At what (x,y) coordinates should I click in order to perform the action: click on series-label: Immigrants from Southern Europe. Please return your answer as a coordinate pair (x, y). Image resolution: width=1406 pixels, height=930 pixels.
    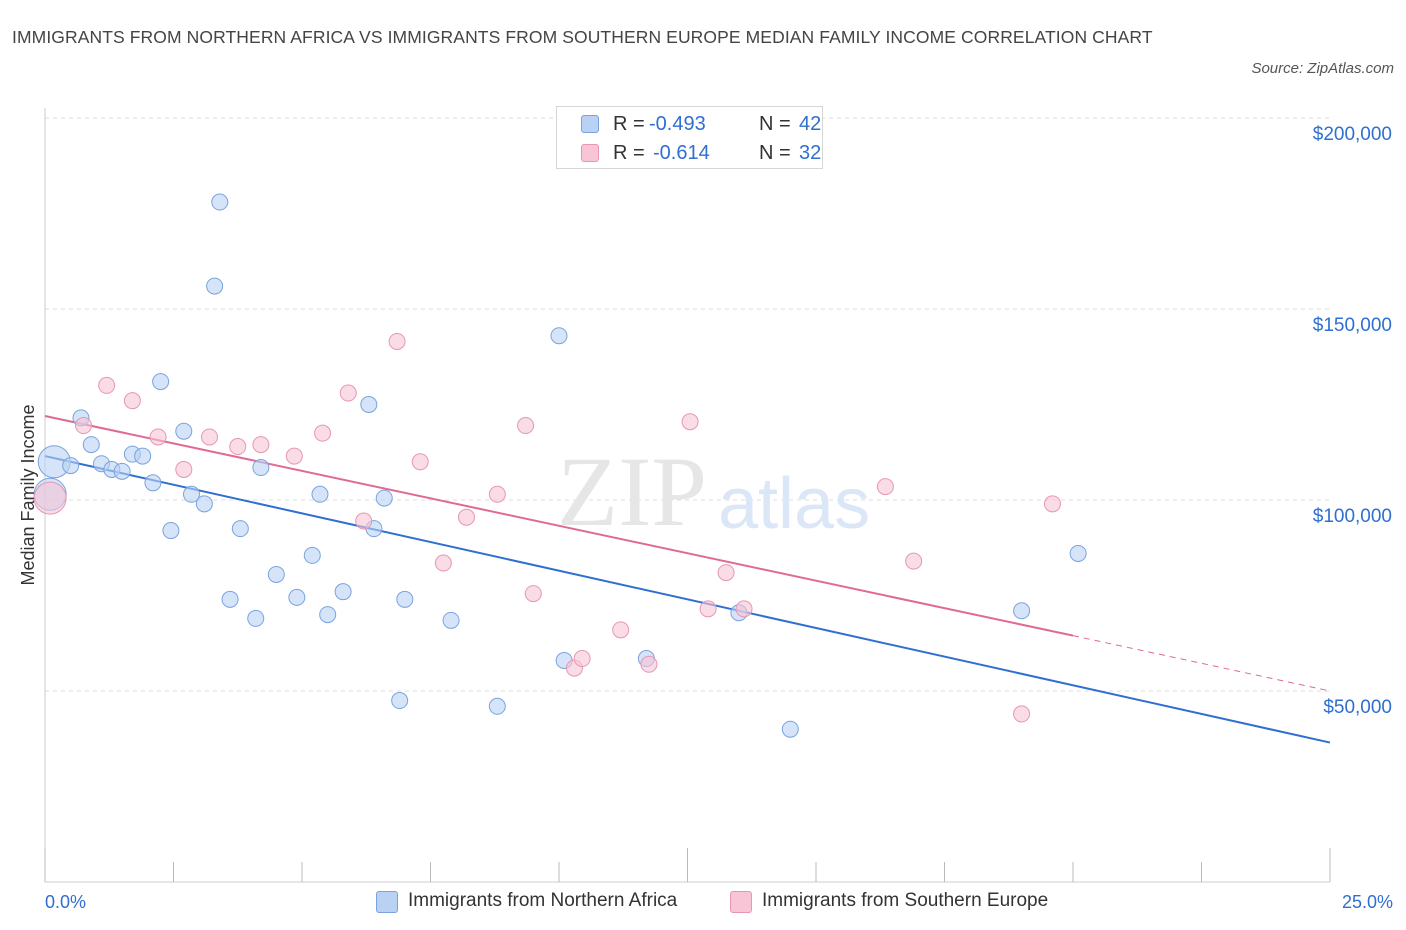
    Looking at the image, I should click on (905, 900).